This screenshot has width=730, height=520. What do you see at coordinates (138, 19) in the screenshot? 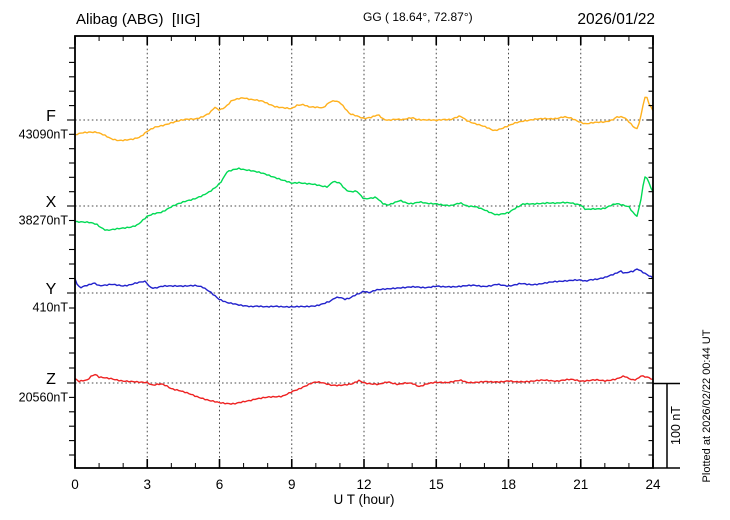
I see `station-title: Alibag (ABG) [IIG]` at bounding box center [138, 19].